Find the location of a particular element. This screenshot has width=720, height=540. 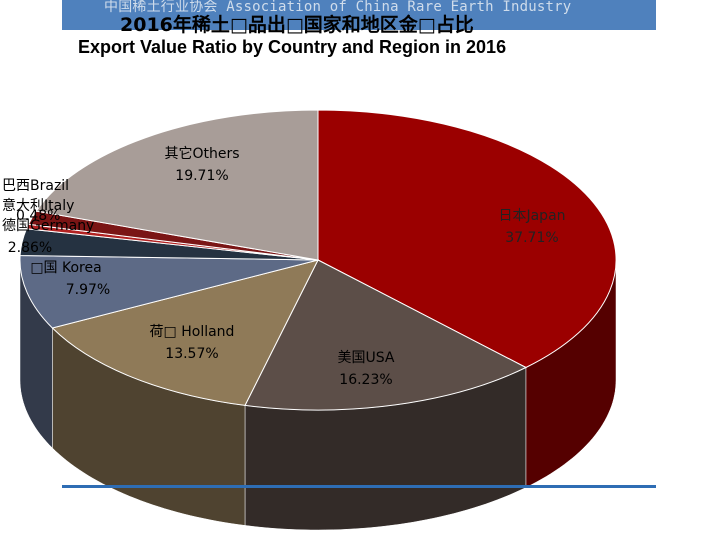

slice-label-others: 其它Others is located at coordinates (201, 153).